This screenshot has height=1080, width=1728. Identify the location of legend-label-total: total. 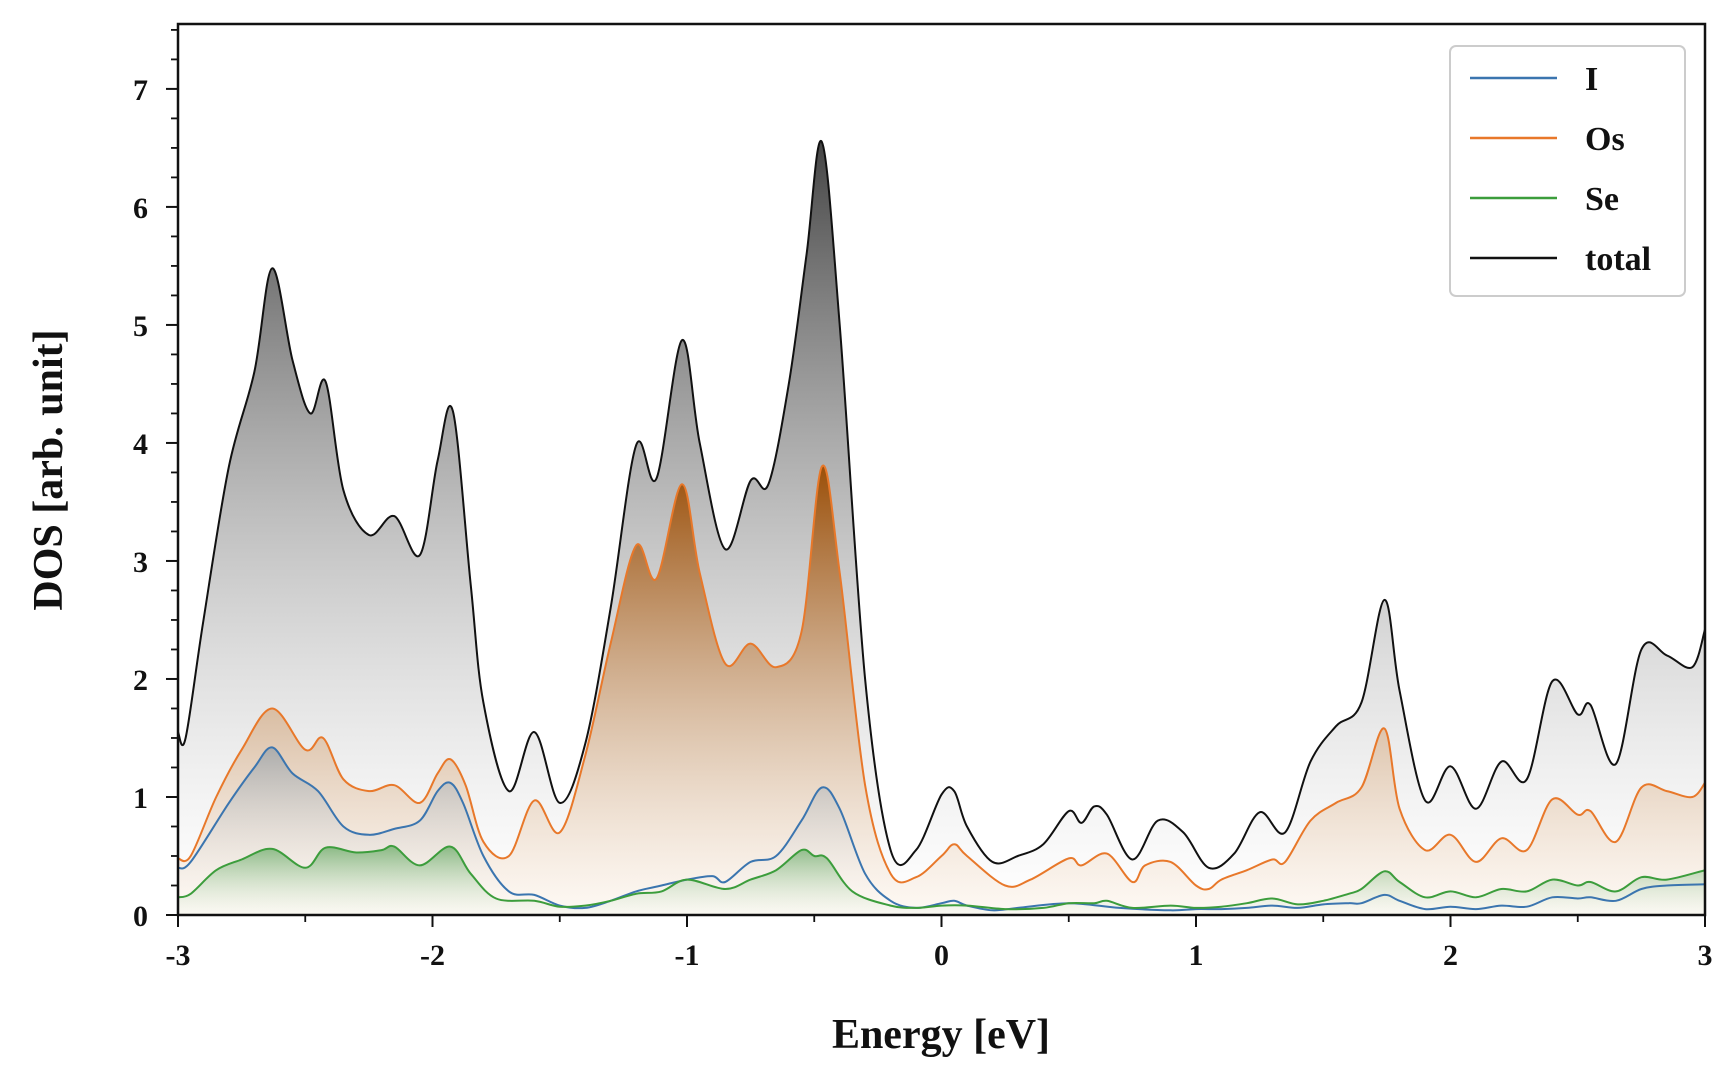
(1618, 259).